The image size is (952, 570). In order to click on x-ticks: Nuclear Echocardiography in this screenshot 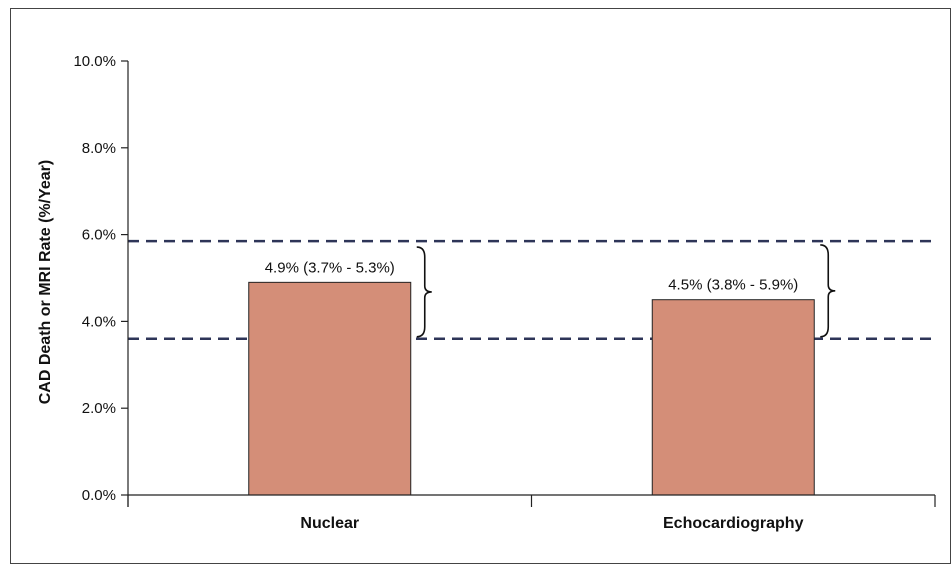, I will do `click(531, 513)`.